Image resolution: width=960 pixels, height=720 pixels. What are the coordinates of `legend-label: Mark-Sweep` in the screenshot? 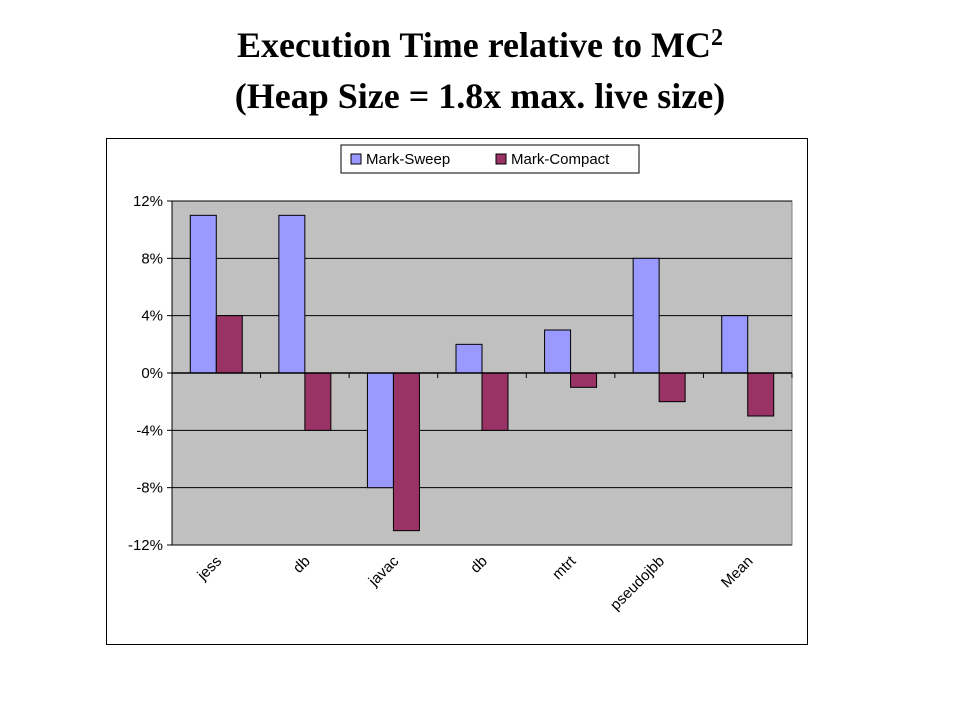 It's located at (408, 159).